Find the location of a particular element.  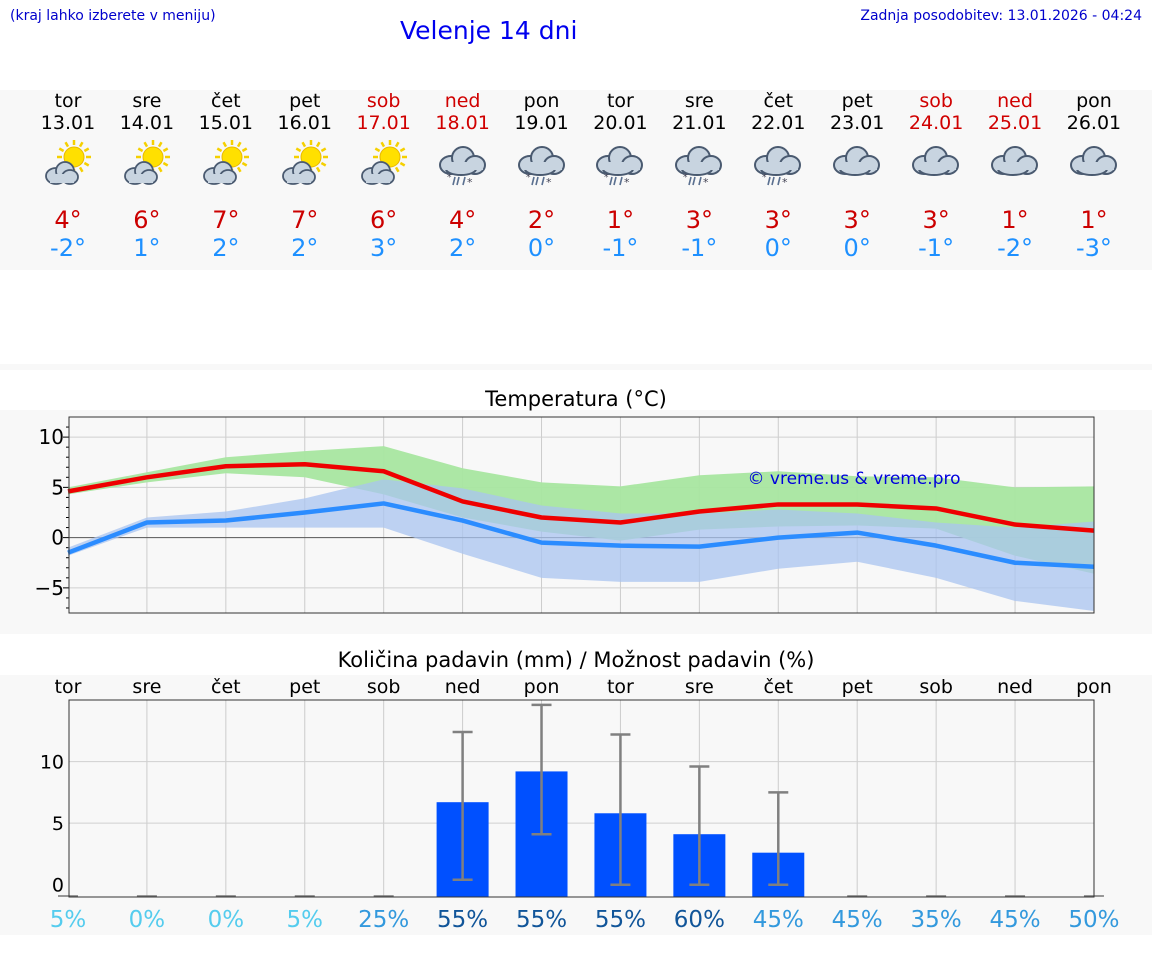

day-column: ned 25.01 1° -2° is located at coordinates (1015, 176).